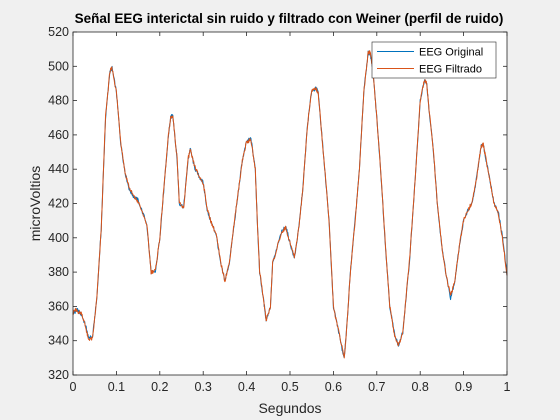 The image size is (560, 420). I want to click on y-tick-label: 480, so click(58, 101).